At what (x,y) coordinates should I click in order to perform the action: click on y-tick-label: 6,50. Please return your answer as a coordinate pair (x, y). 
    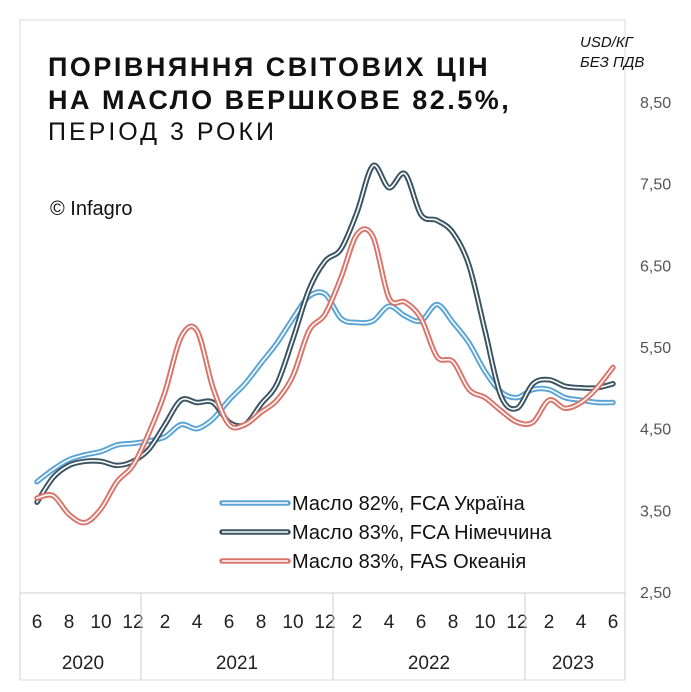
    Looking at the image, I should click on (655, 266).